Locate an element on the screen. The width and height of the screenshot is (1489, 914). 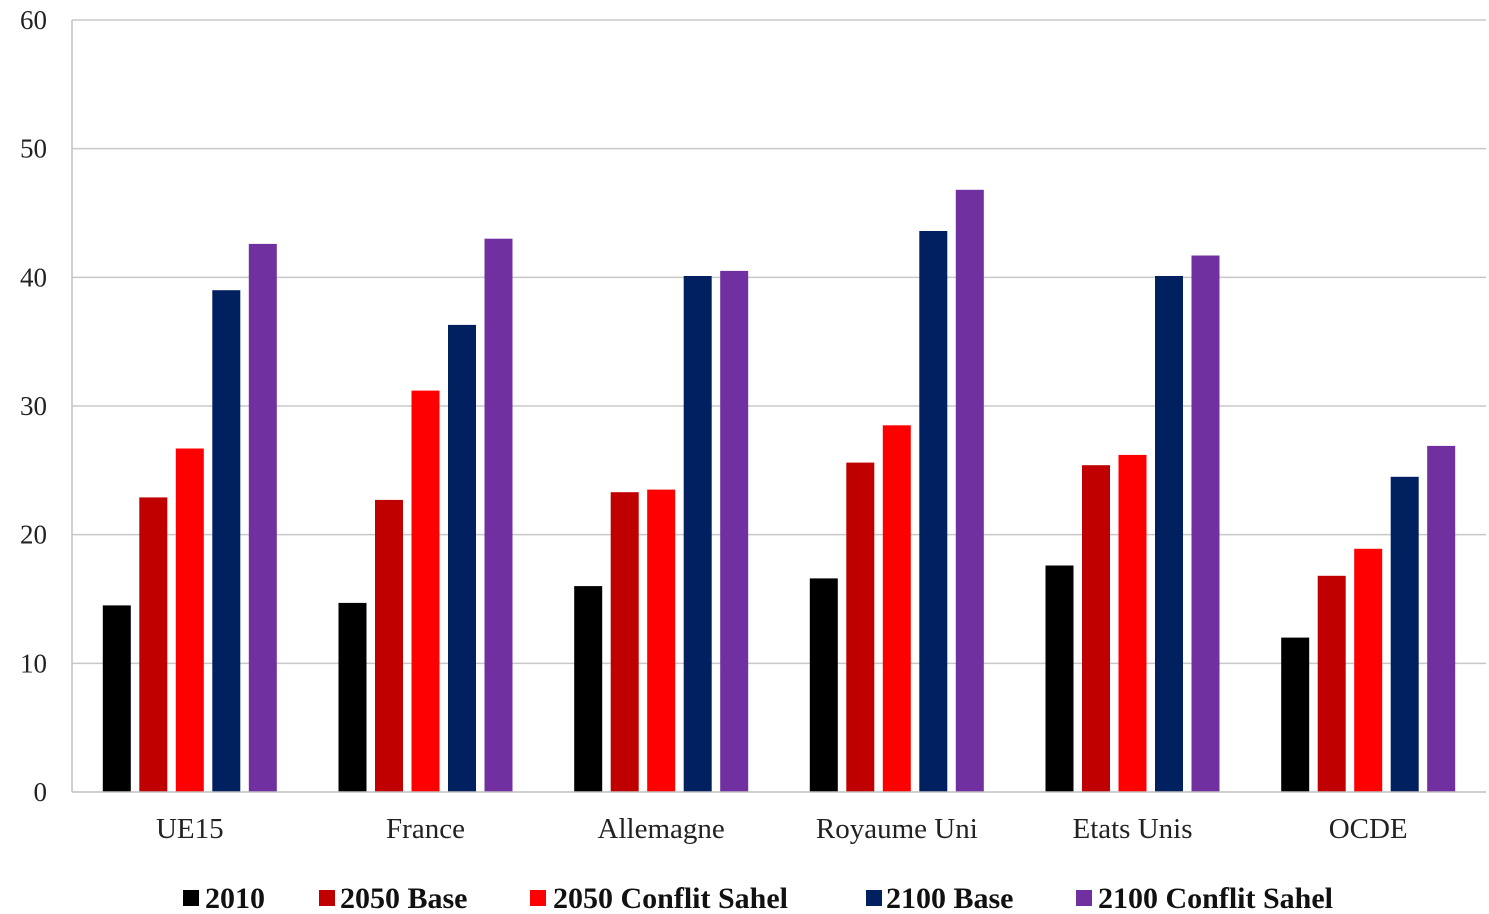
legend-item: 2010 is located at coordinates (224, 898).